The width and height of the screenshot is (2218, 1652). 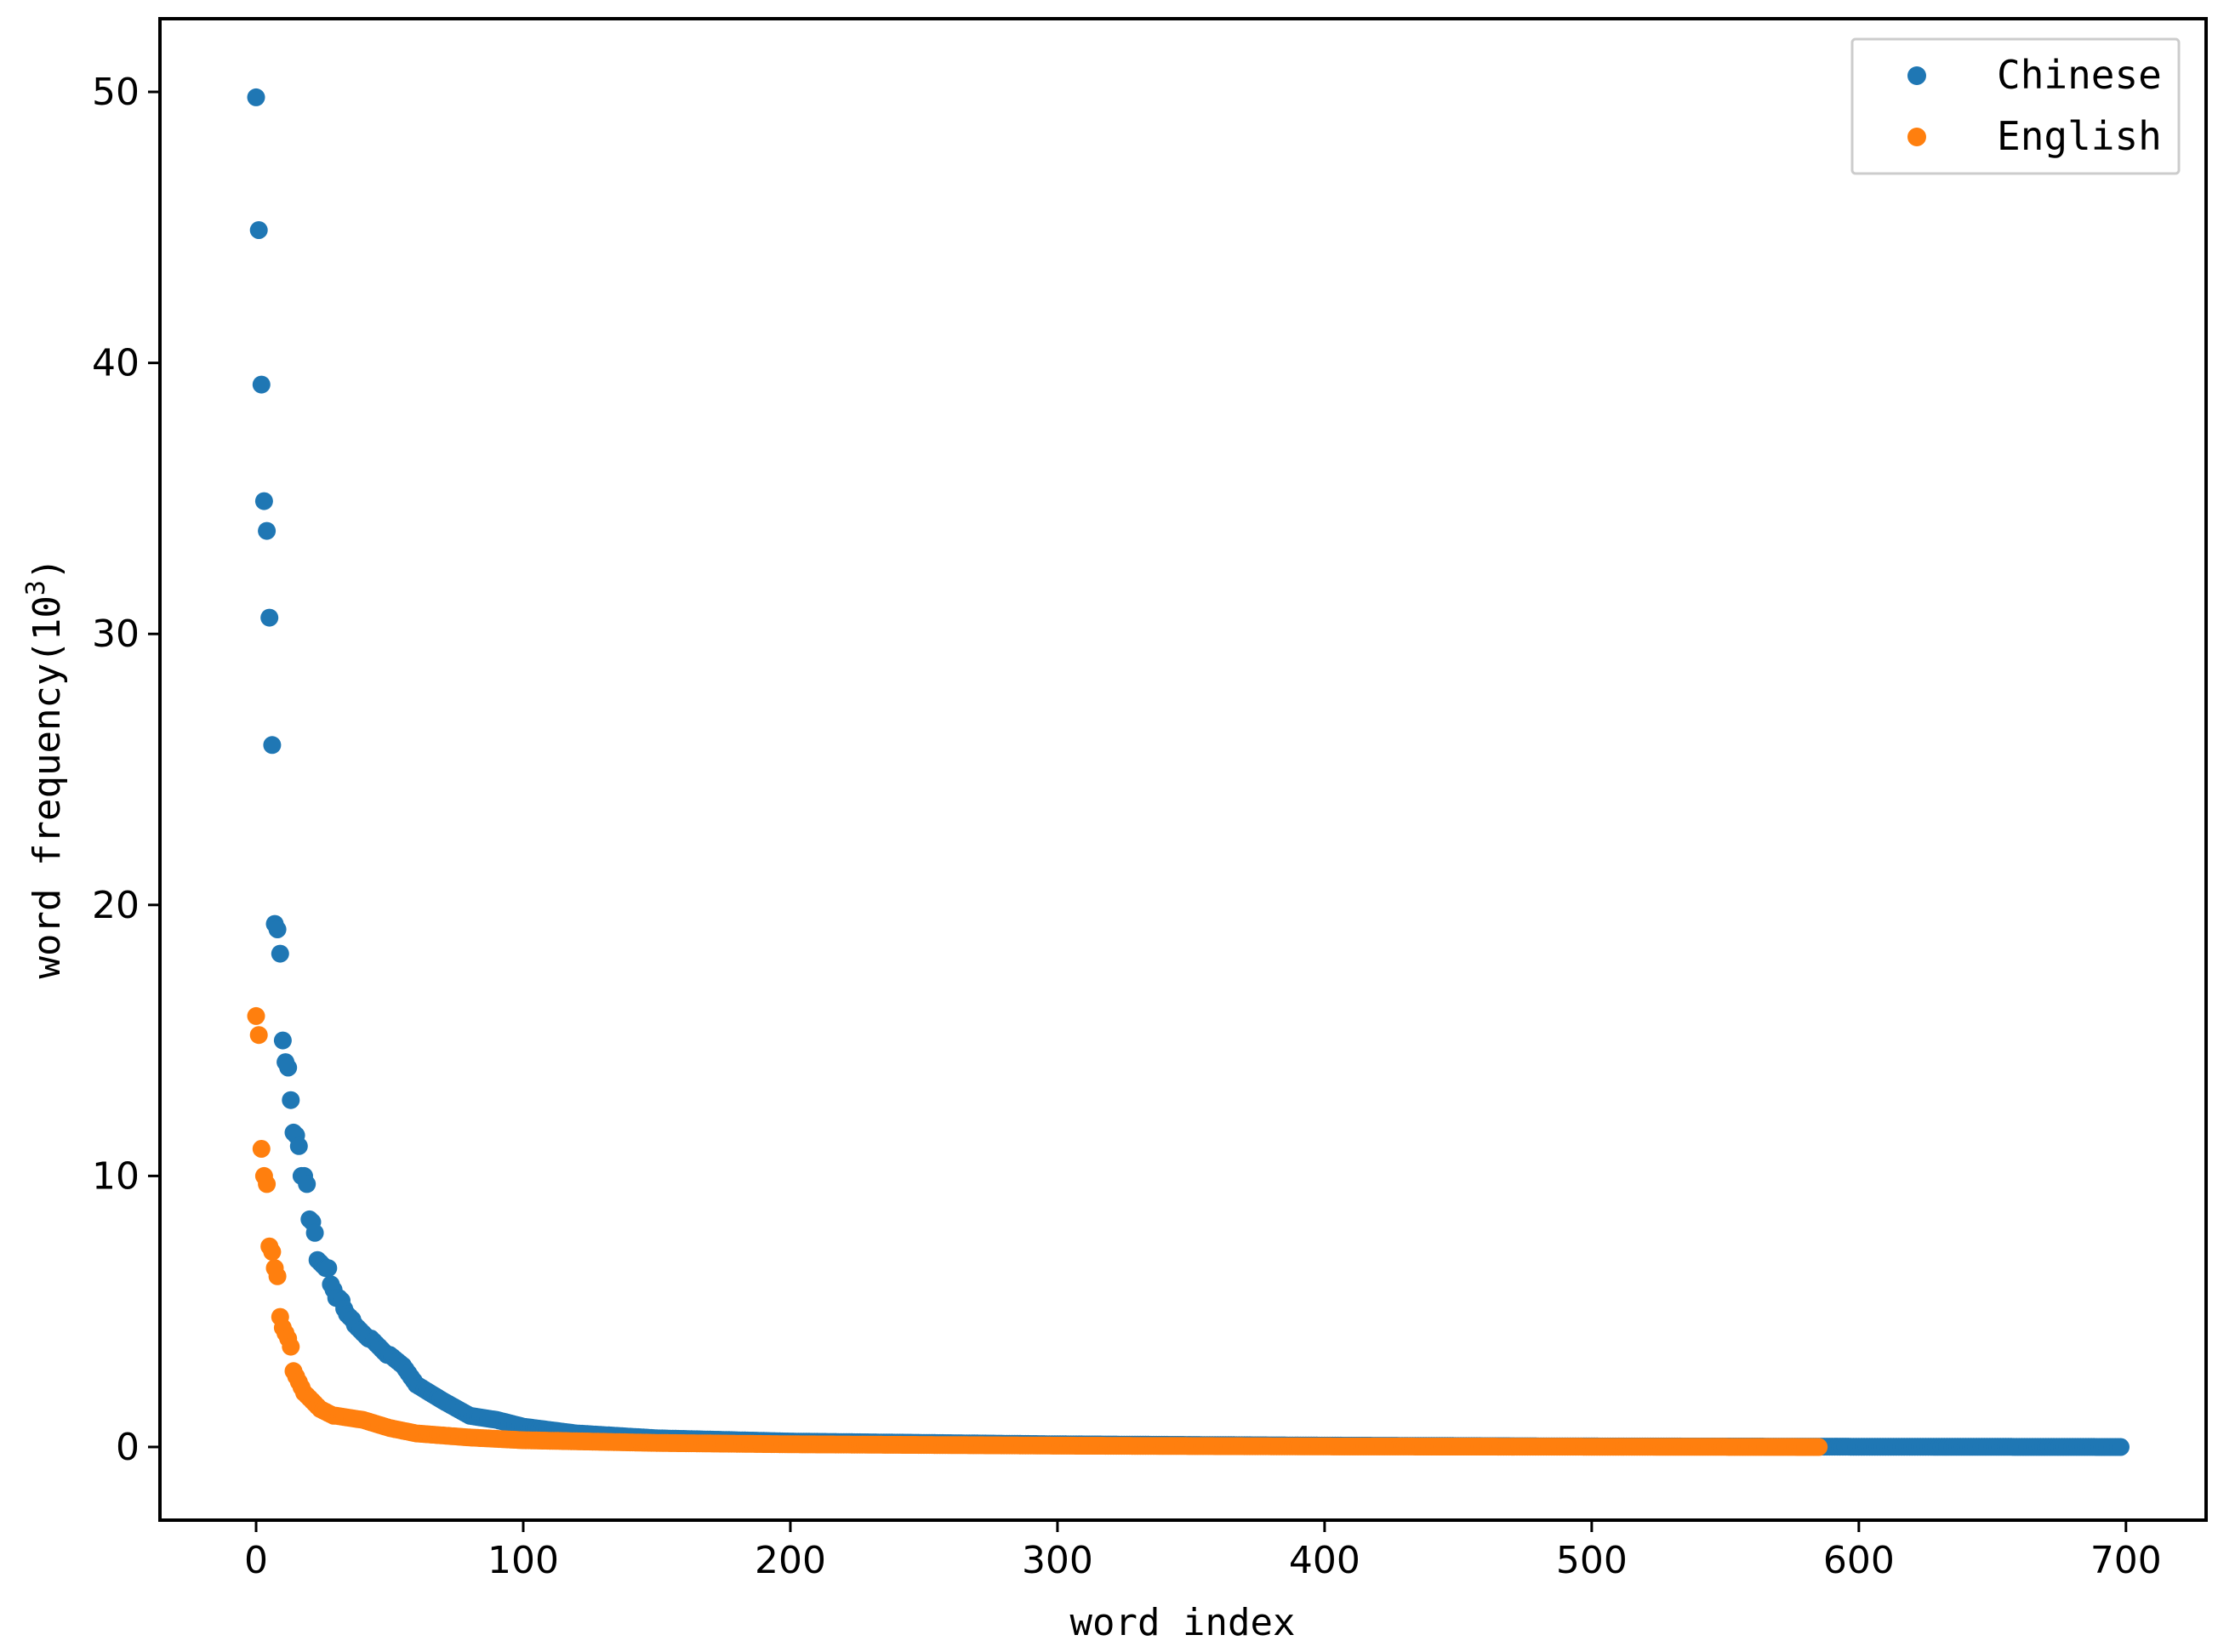 I want to click on x-tick-label: 200, so click(x=790, y=1560).